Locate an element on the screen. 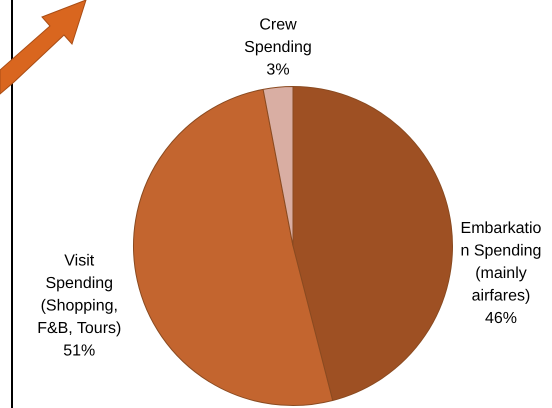 The image size is (552, 408). data-label: 51% is located at coordinates (79, 351).